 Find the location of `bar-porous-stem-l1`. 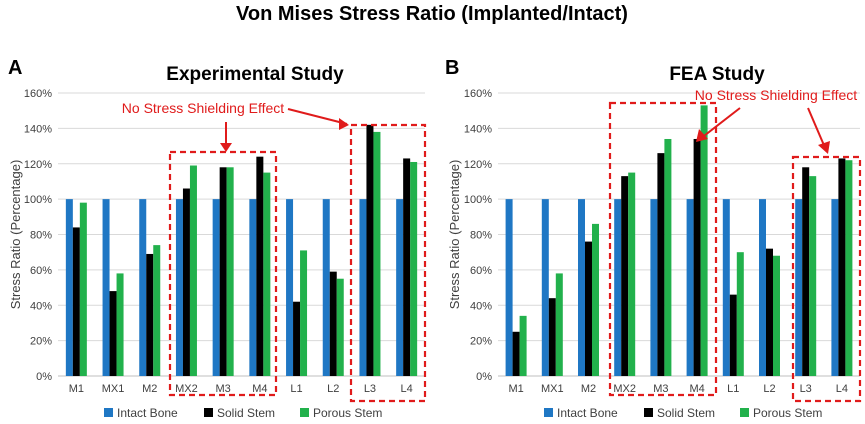

bar-porous-stem-l1 is located at coordinates (740, 314).